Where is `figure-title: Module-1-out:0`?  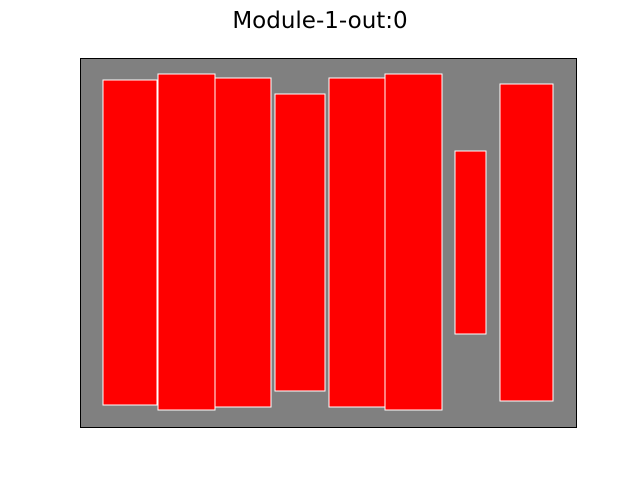
figure-title: Module-1-out:0 is located at coordinates (320, 21).